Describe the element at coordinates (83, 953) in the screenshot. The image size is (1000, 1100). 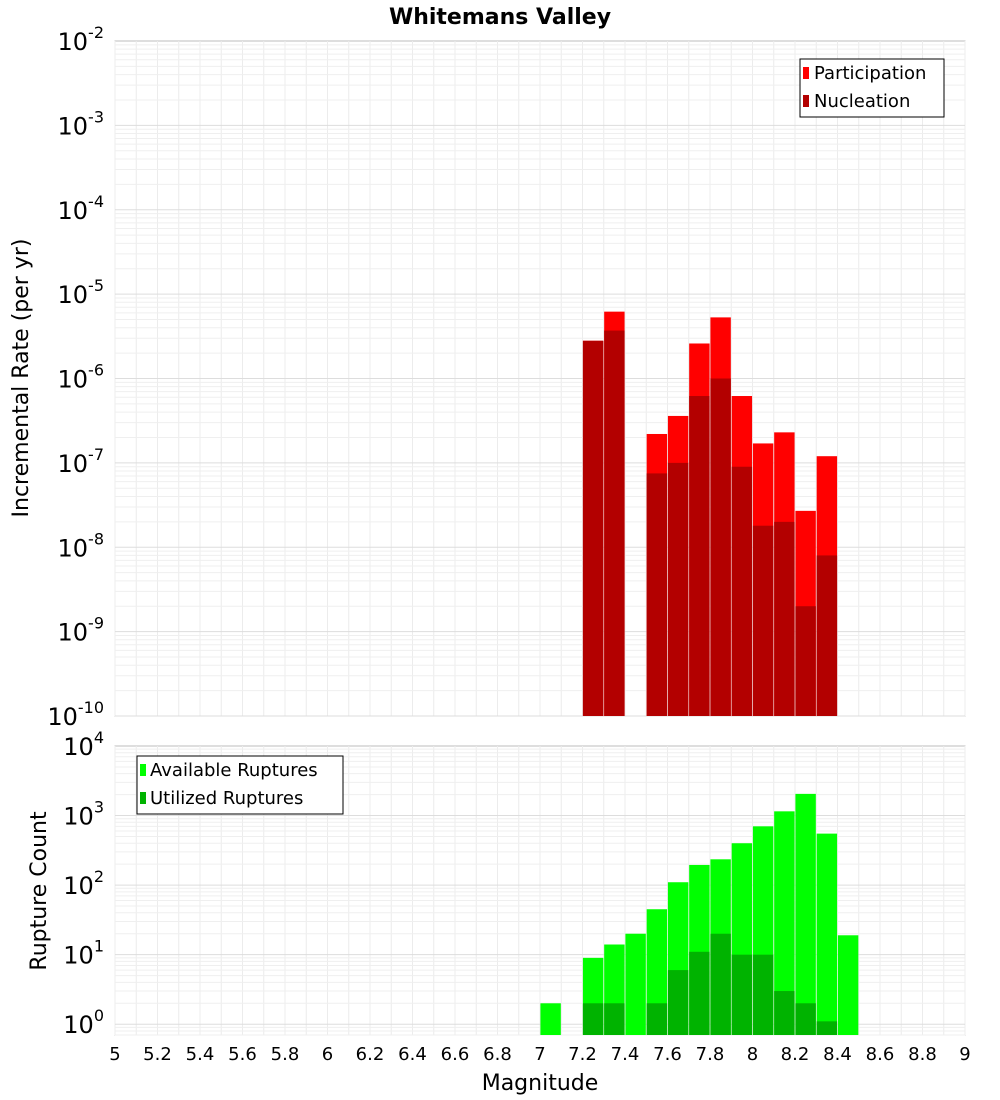
I see `count-y-tick-label: 10¹` at that location.